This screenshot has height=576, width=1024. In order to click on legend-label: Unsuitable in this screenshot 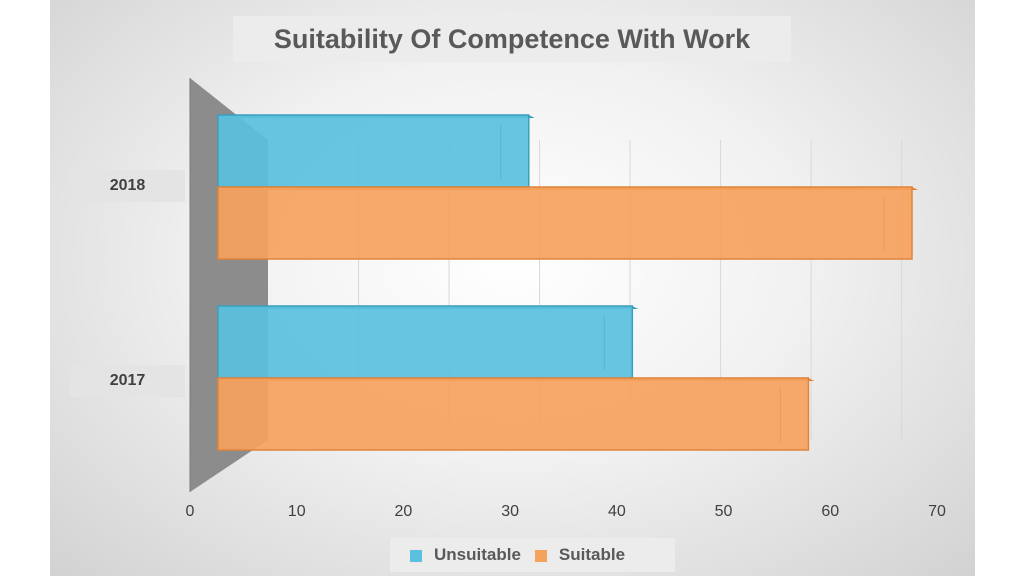, I will do `click(477, 554)`.